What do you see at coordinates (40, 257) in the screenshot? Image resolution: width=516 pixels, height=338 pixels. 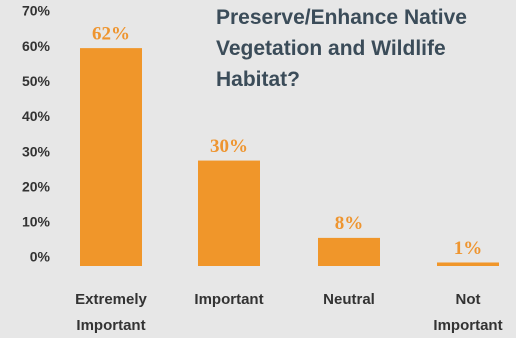 I see `y-tick-label: 0%` at bounding box center [40, 257].